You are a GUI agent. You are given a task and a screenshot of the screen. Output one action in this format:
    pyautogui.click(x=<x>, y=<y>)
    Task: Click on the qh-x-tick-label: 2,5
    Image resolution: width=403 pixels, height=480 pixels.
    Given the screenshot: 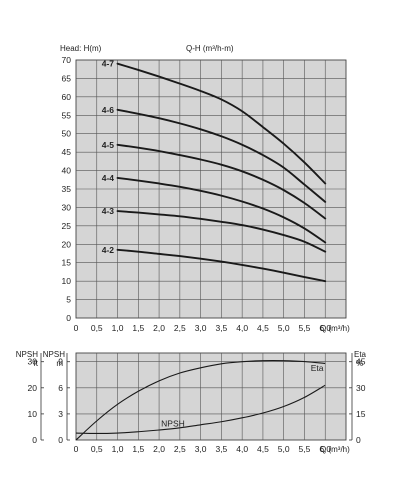 What is the action you would take?
    pyautogui.click(x=180, y=328)
    